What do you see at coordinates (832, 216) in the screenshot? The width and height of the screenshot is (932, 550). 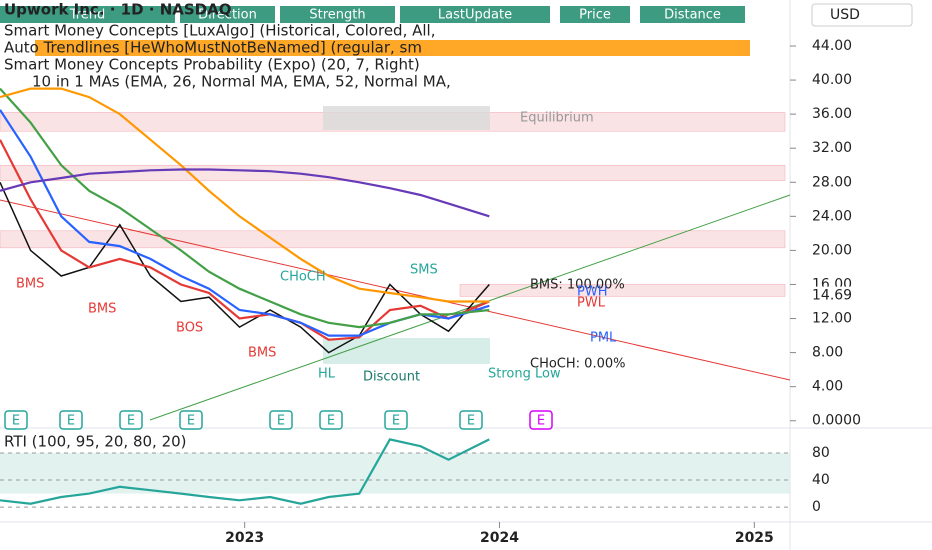 I see `y-tick-label: 24.00` at bounding box center [832, 216].